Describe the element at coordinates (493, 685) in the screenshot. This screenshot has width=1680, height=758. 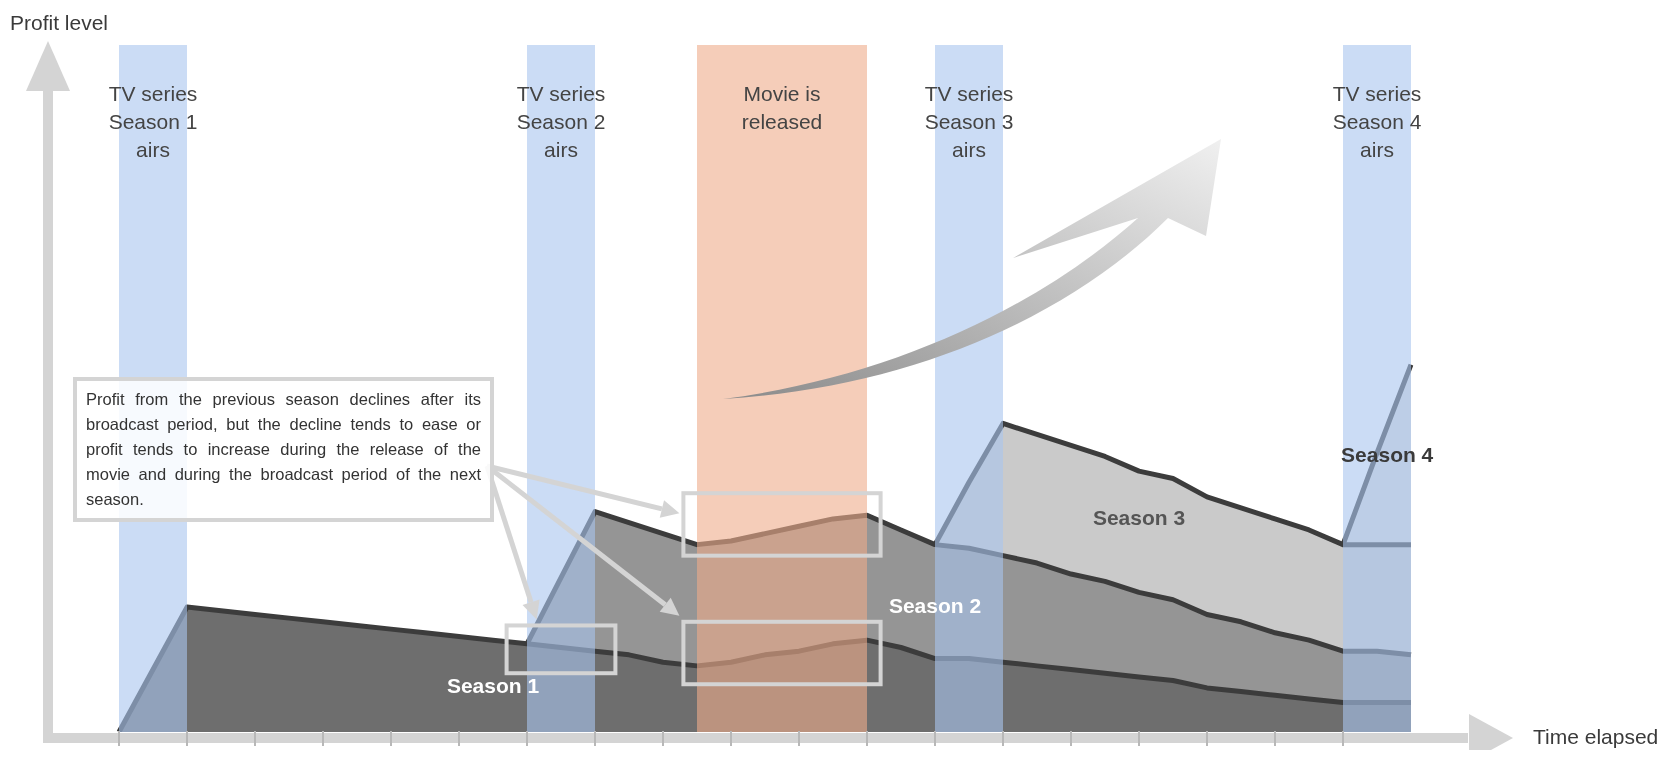
I see `series-label: Season 1` at that location.